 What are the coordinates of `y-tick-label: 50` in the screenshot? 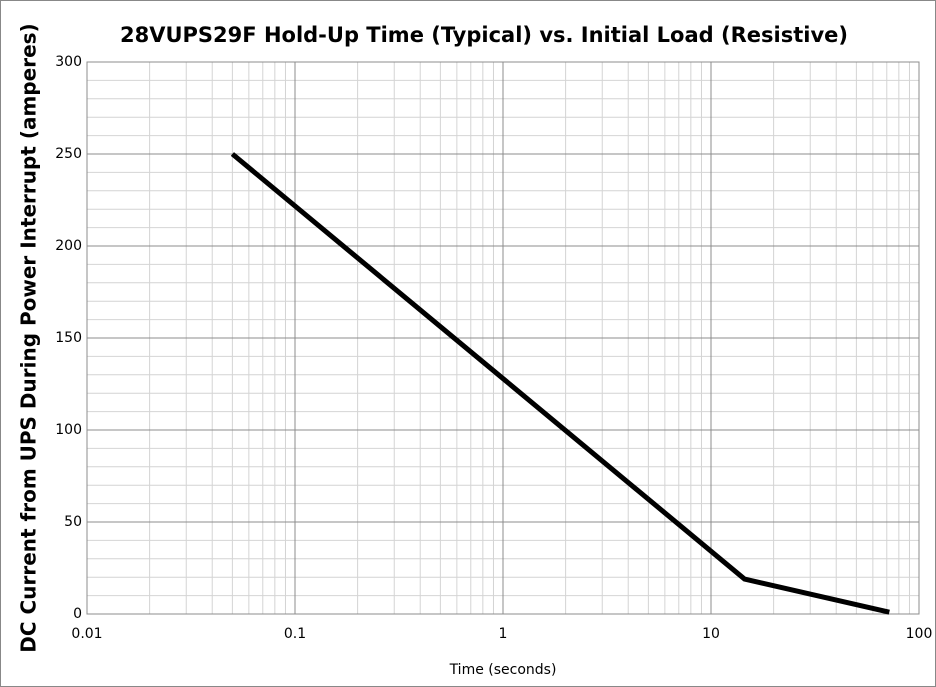 It's located at (73, 522).